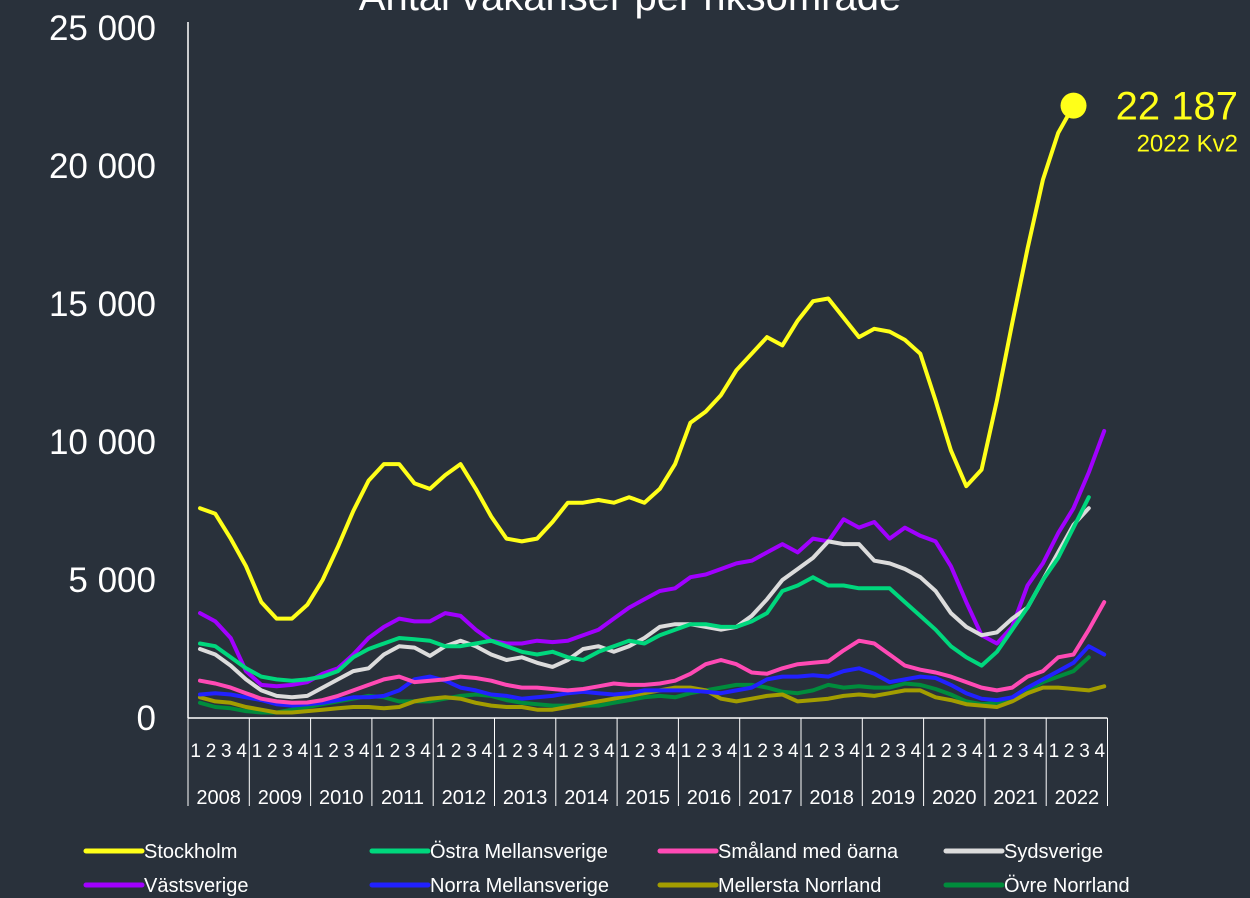  What do you see at coordinates (1177, 107) in the screenshot?
I see `annotation-value: 22 187` at bounding box center [1177, 107].